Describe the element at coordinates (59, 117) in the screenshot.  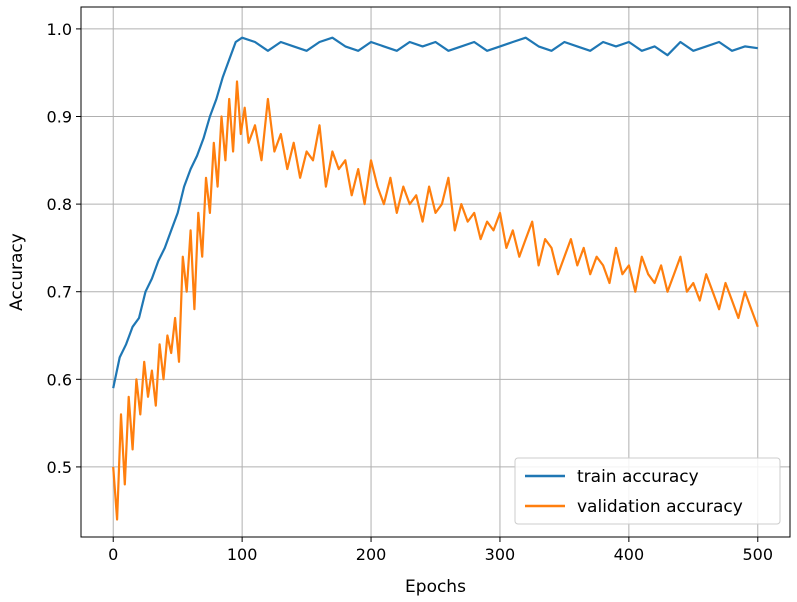
I see `y-tick-label: 0.9` at that location.